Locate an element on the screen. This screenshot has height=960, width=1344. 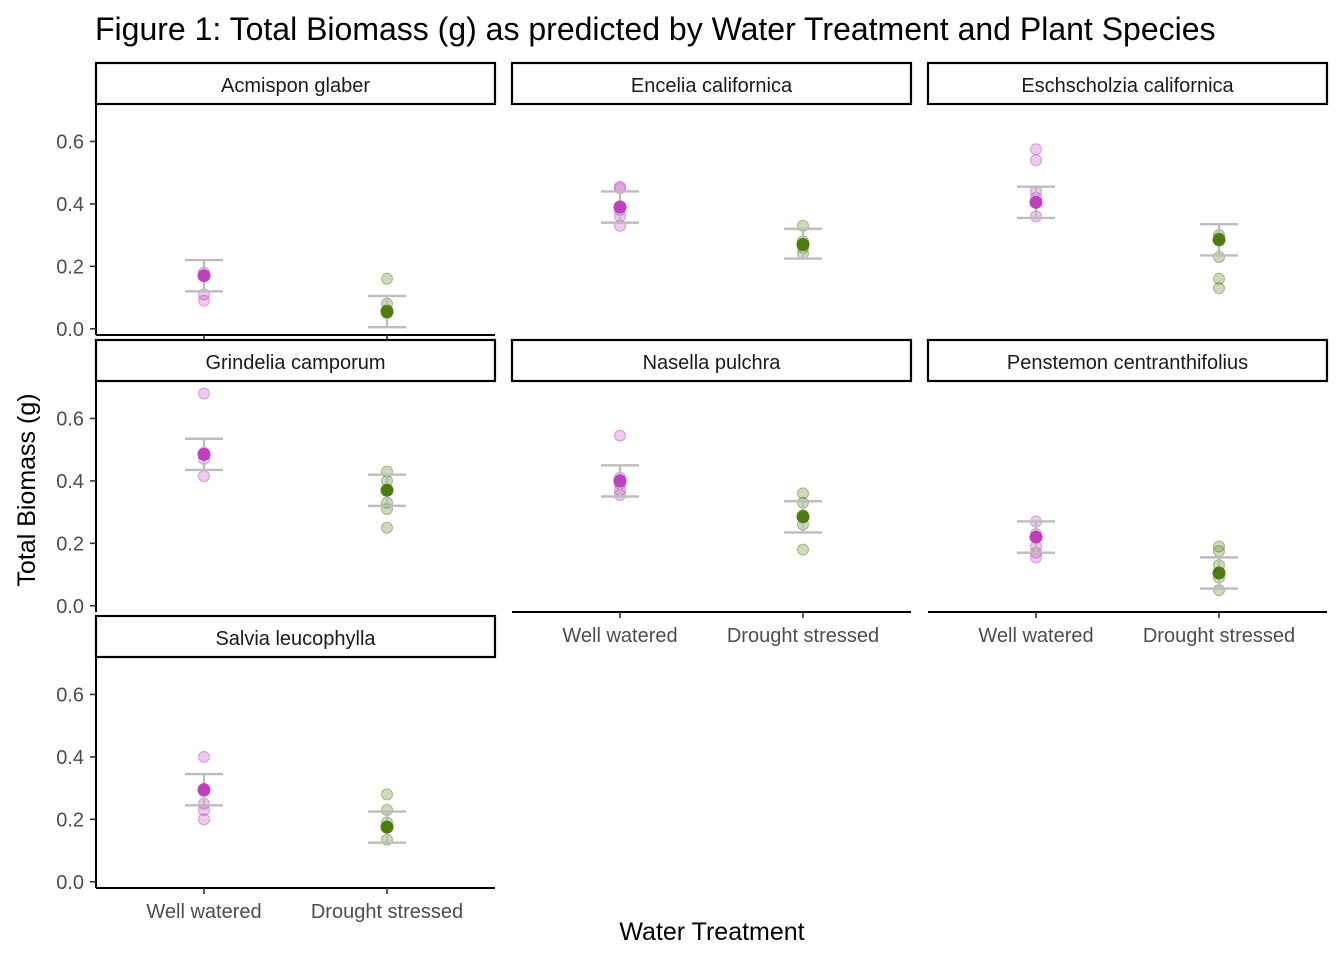
facet-strip-label: Nasella pulchra is located at coordinates (712, 363).